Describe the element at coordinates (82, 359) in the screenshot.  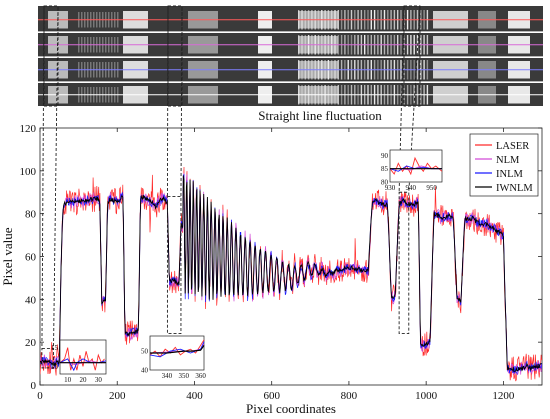
I see `inset-line-laser` at that location.